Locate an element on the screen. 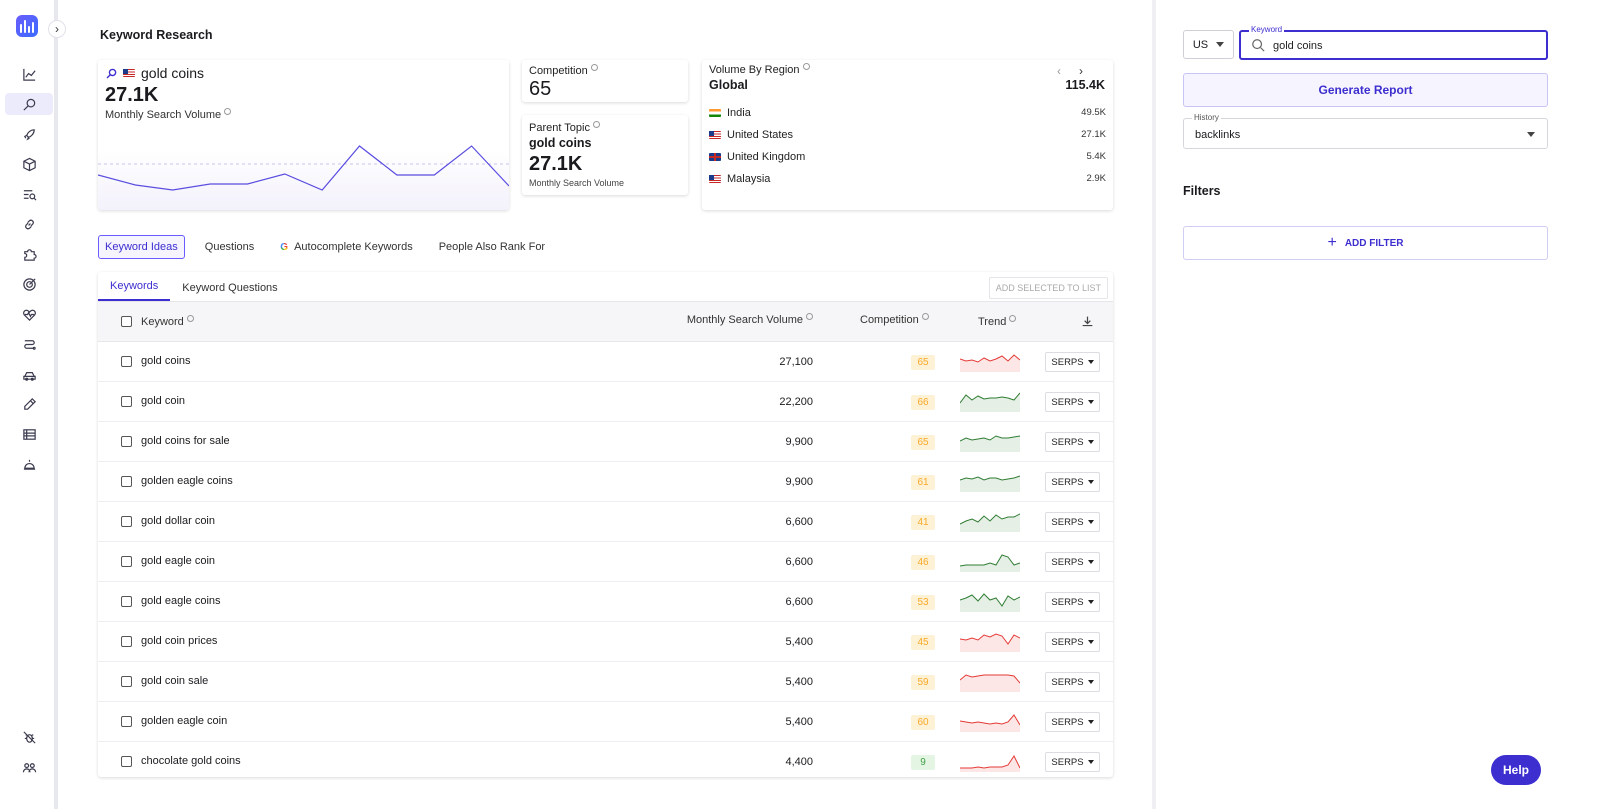 This screenshot has width=1600, height=809. nav-rocket-icon is located at coordinates (29, 134).